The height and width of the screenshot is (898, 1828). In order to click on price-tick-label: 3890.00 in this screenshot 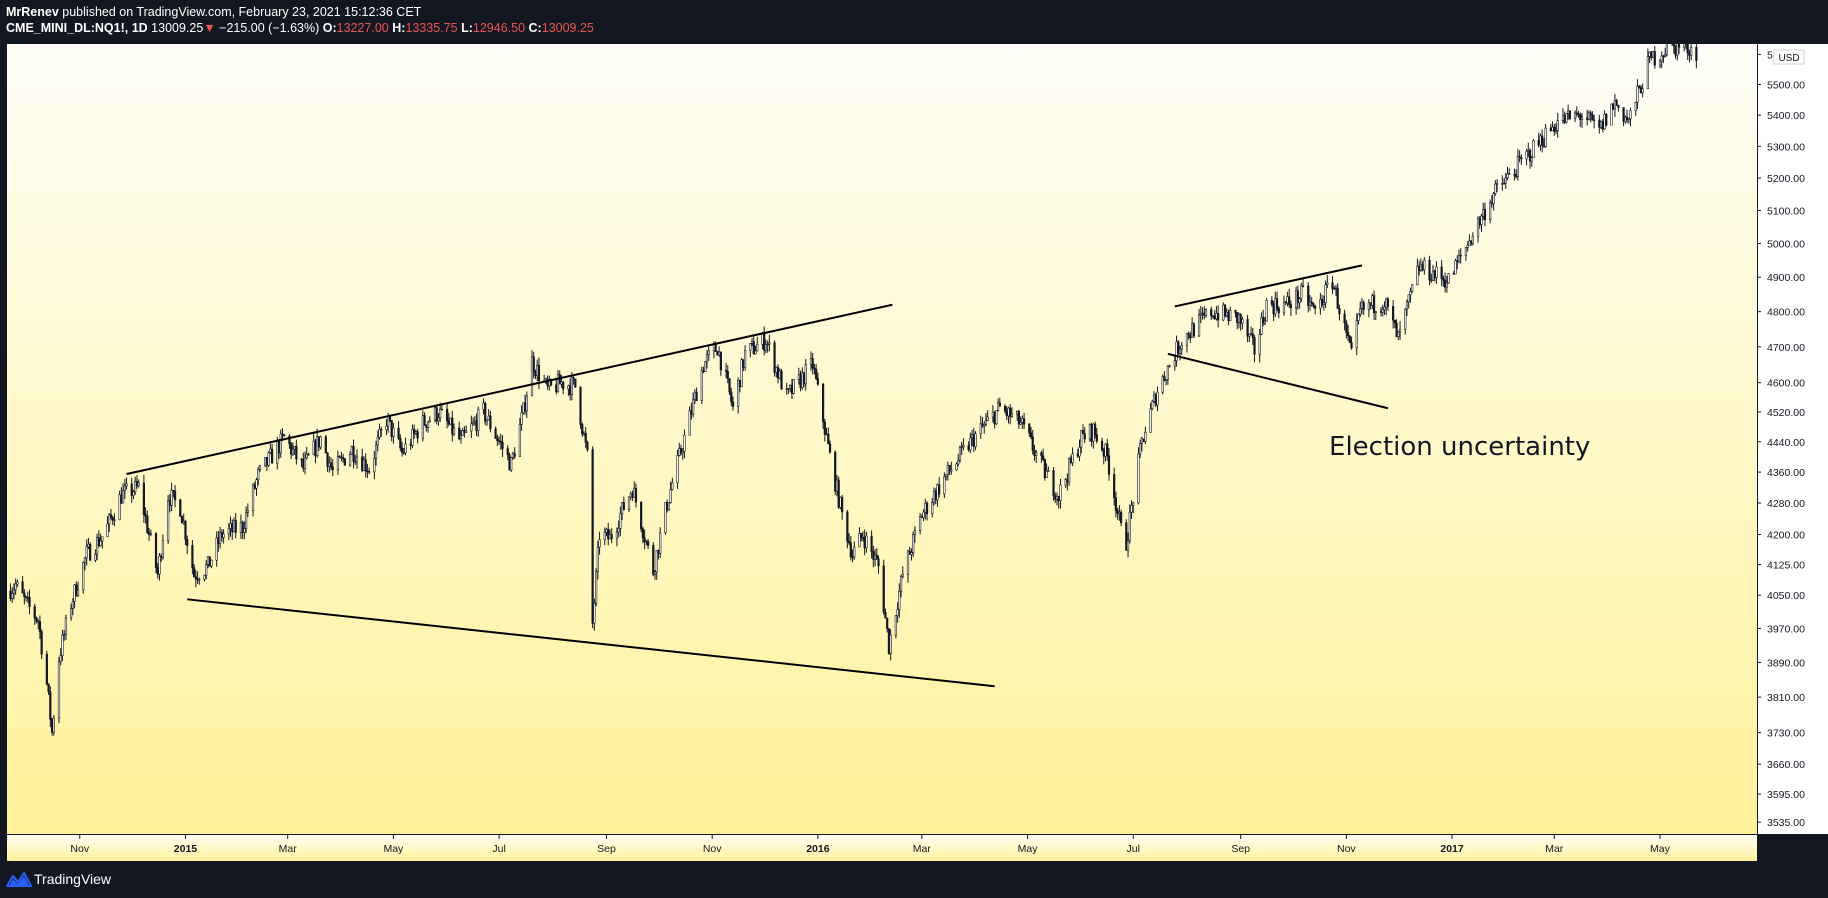, I will do `click(1786, 663)`.